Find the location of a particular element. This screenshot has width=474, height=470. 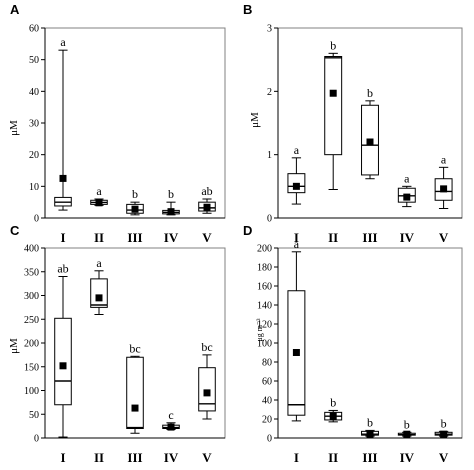

y-tick-label: 120 is located at coordinates (264, 325).